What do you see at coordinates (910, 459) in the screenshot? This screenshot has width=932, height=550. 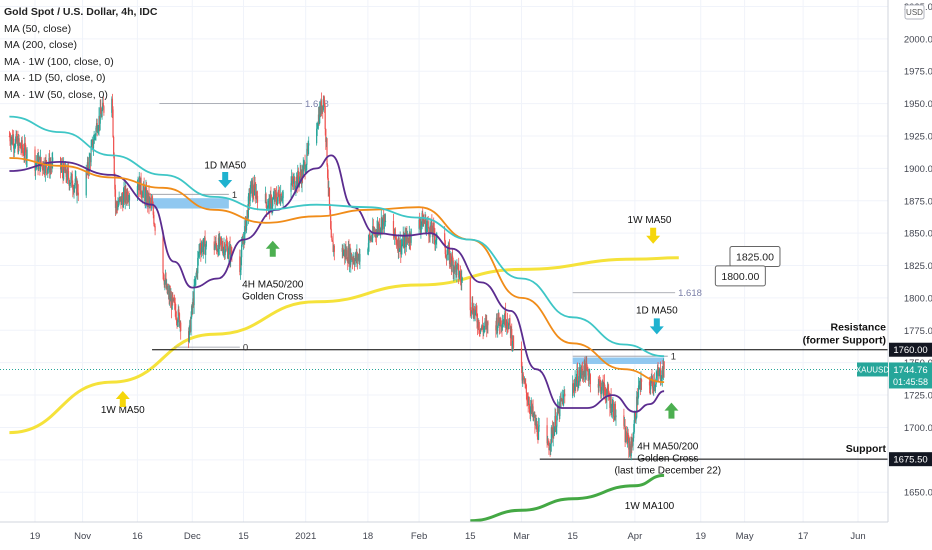 I see `support-price-tag` at bounding box center [910, 459].